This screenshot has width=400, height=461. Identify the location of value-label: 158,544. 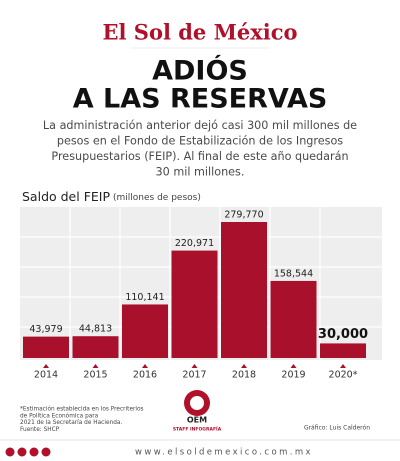
(293, 273).